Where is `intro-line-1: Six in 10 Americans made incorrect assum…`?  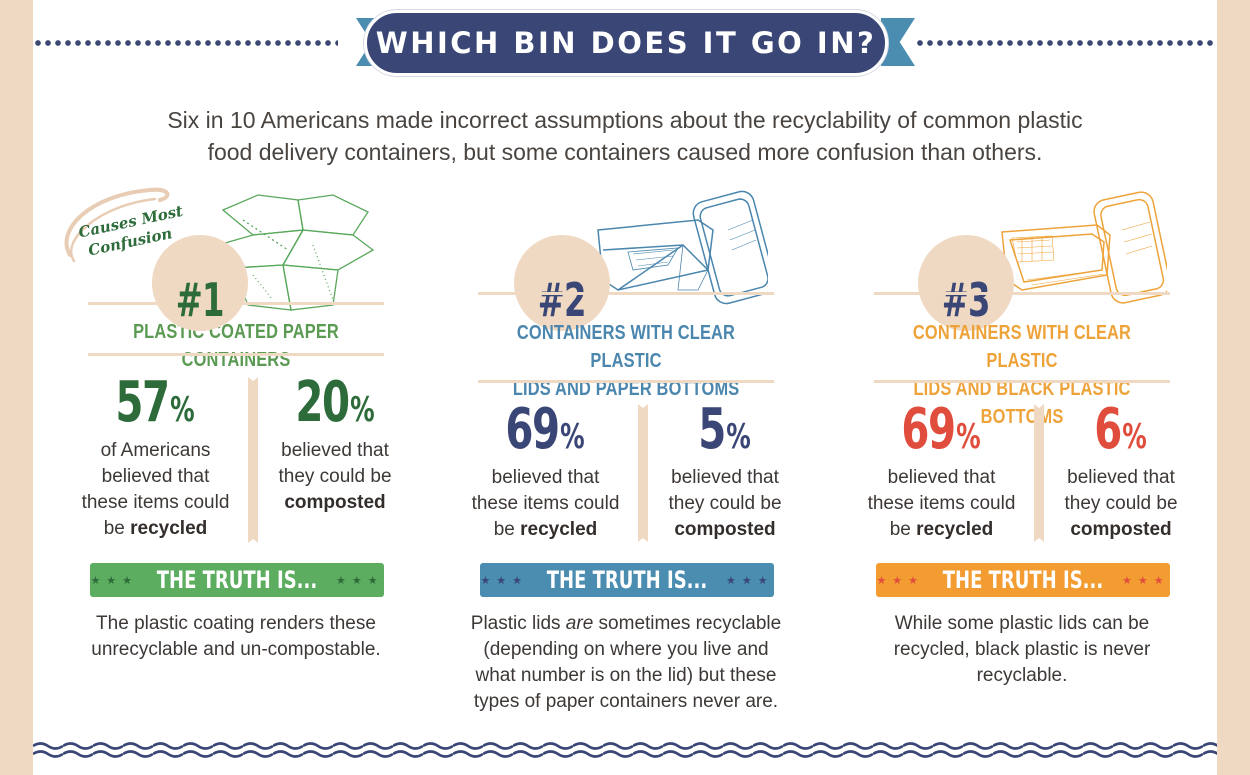
intro-line-1: Six in 10 Americans made incorrect assum… is located at coordinates (625, 120).